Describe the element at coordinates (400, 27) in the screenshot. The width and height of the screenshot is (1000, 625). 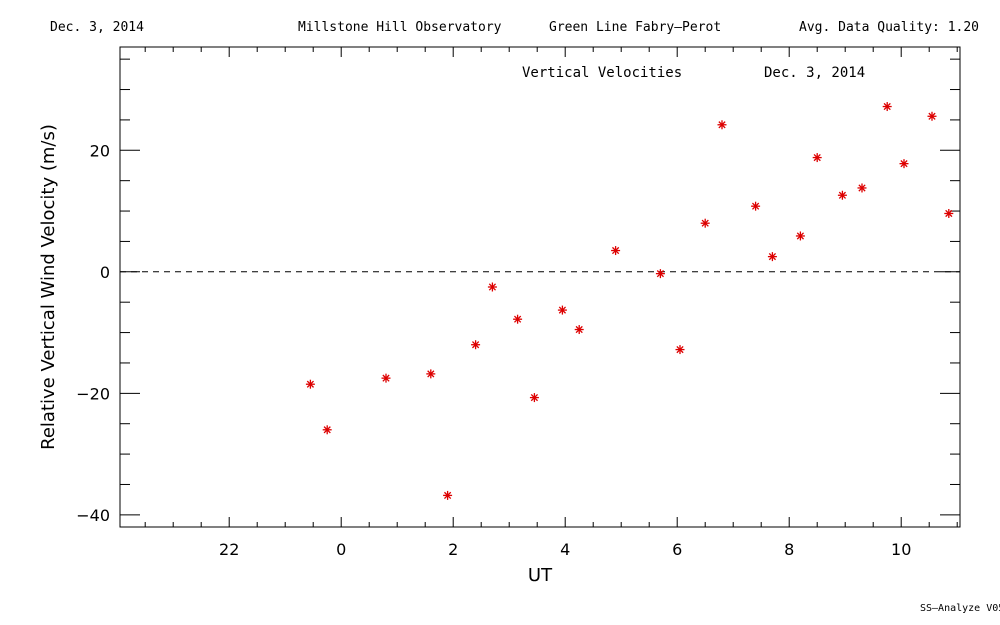
I see `header-observatory: Millstone Hill Observatory` at that location.